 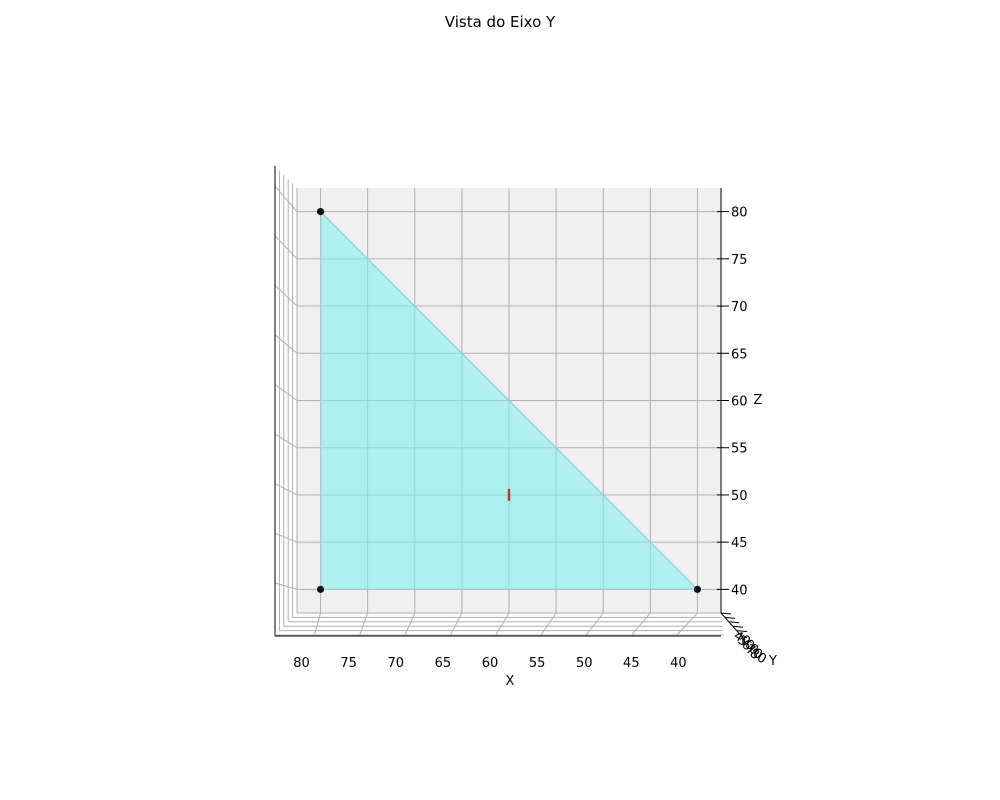 What do you see at coordinates (443, 663) in the screenshot?
I see `x-tick-label: 65` at bounding box center [443, 663].